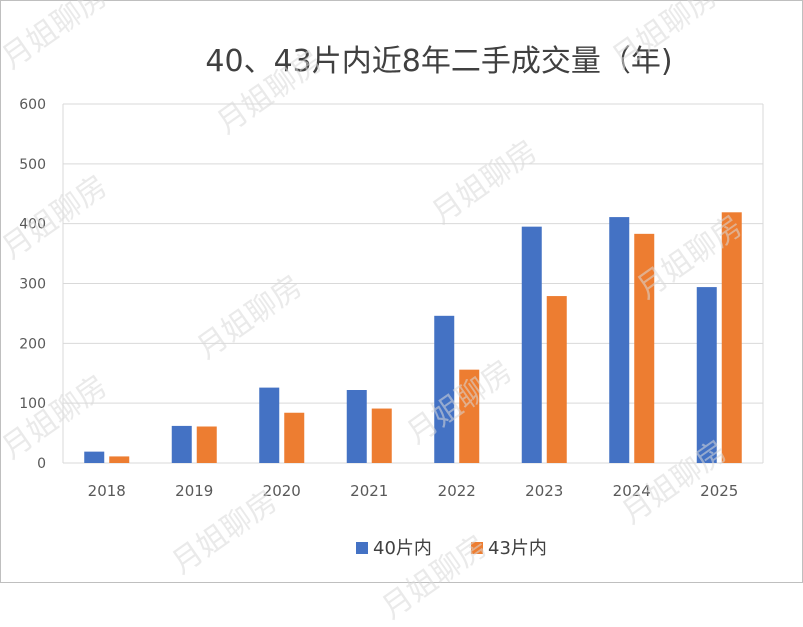 The width and height of the screenshot is (803, 627). What do you see at coordinates (282, 491) in the screenshot?
I see `x-tick-label: 2020` at bounding box center [282, 491].